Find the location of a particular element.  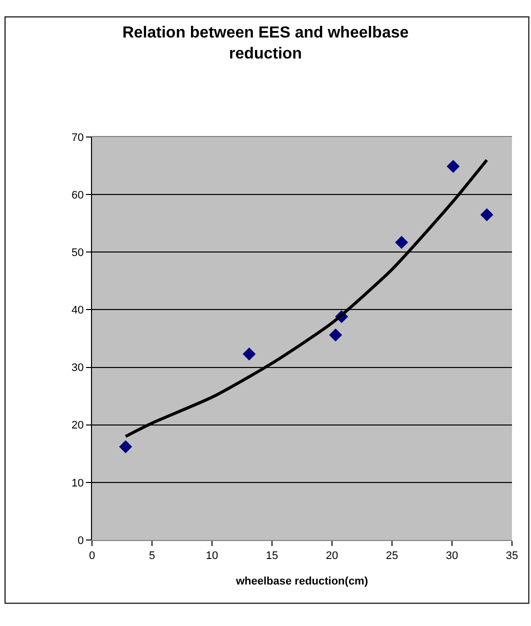

x-tick-label: 5 is located at coordinates (152, 556).